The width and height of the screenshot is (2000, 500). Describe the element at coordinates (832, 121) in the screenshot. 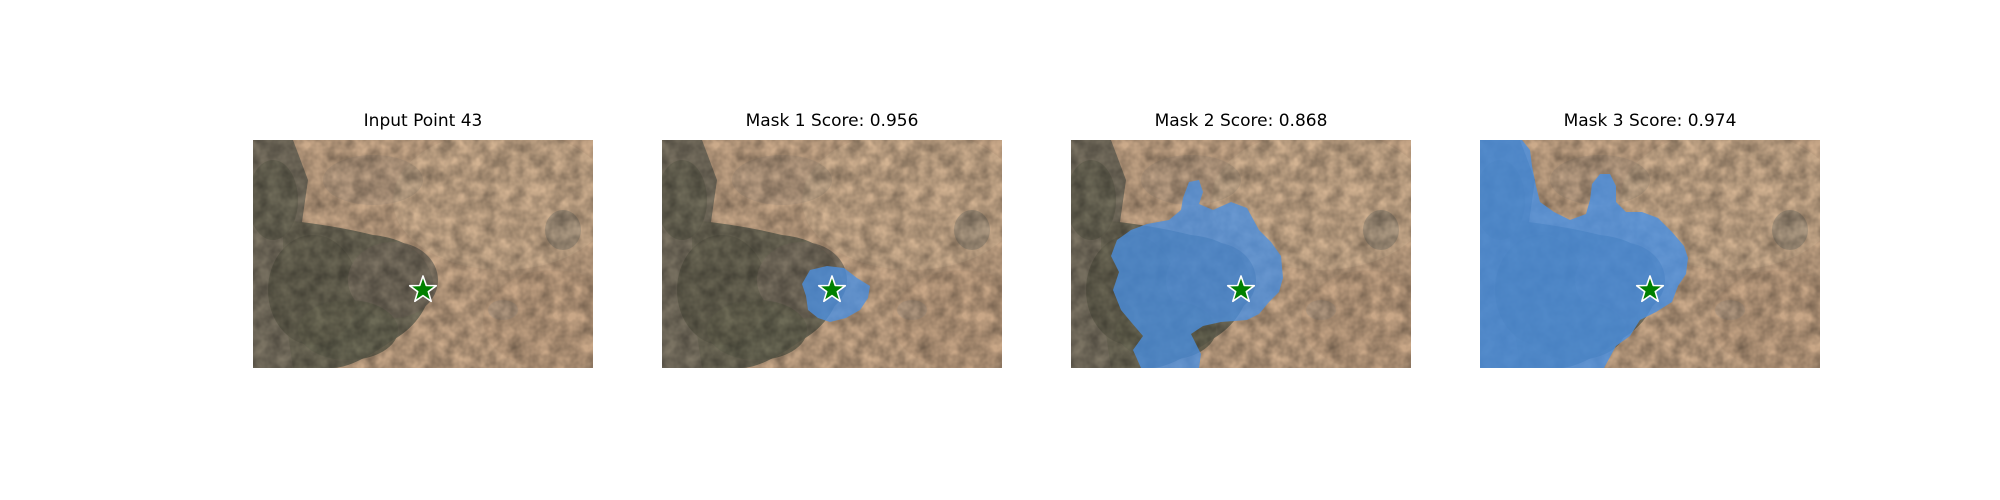

I see `panel-title: Mask 1 Score: 0.956` at that location.